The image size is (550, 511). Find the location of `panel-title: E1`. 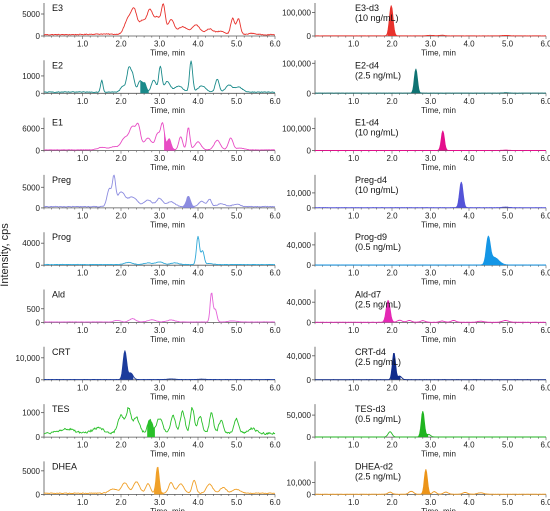

panel-title: E1 is located at coordinates (57, 123).